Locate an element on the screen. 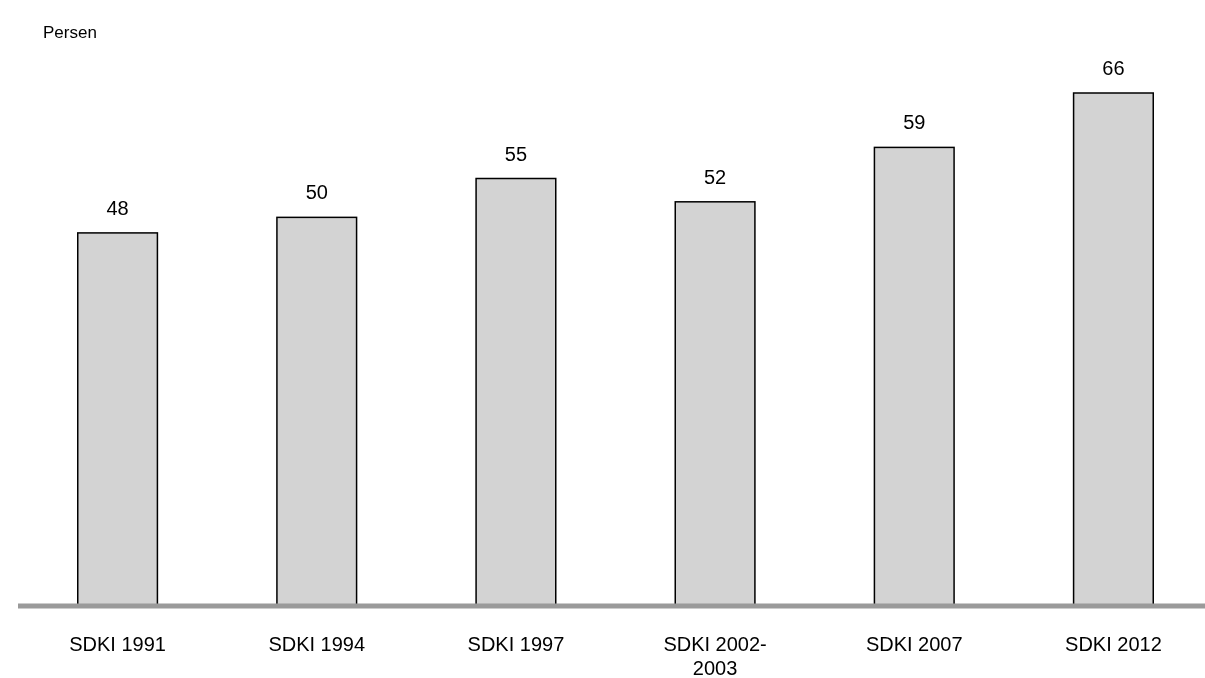 The width and height of the screenshot is (1205, 678). x-tick-label: SDKI 2007 is located at coordinates (914, 644).